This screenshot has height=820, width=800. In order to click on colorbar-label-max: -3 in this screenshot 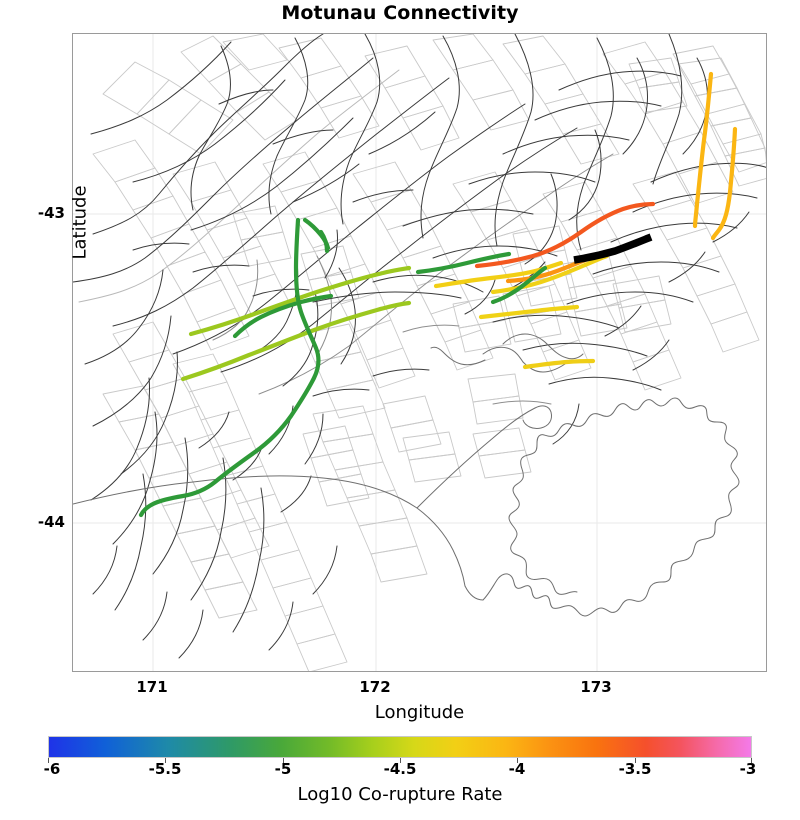, I will do `click(748, 769)`.